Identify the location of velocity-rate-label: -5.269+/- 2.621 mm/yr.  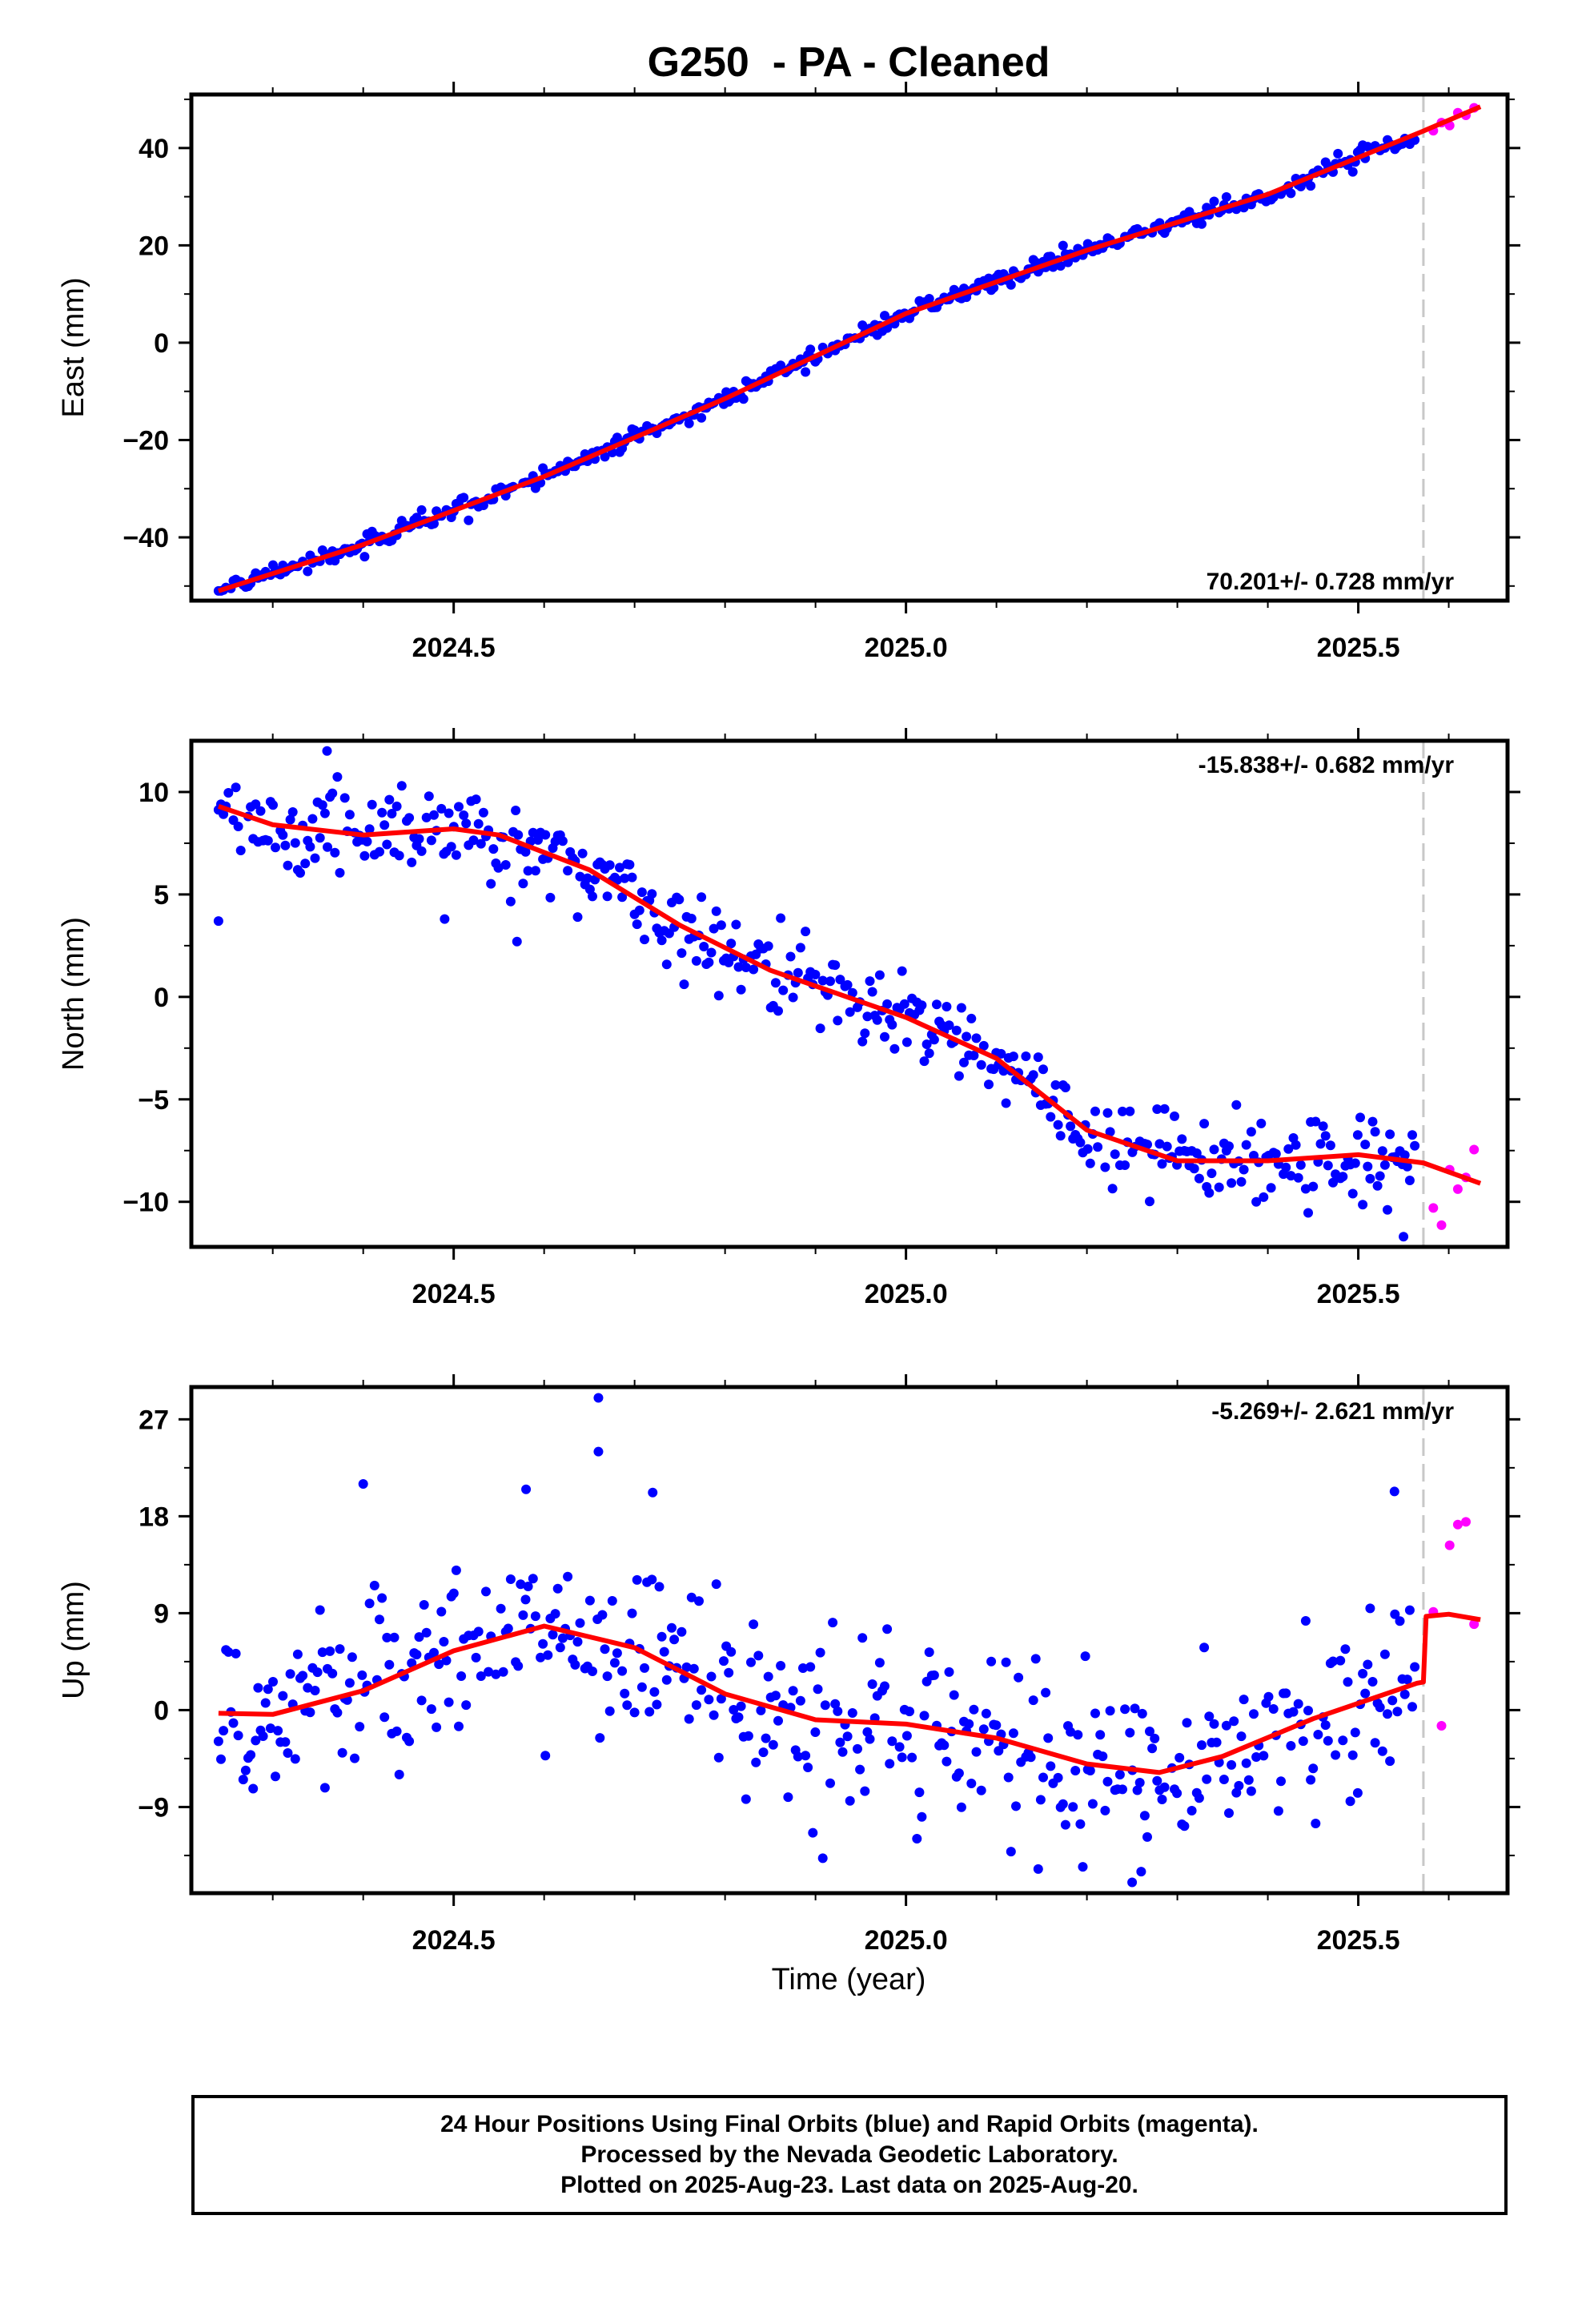
(1332, 1411).